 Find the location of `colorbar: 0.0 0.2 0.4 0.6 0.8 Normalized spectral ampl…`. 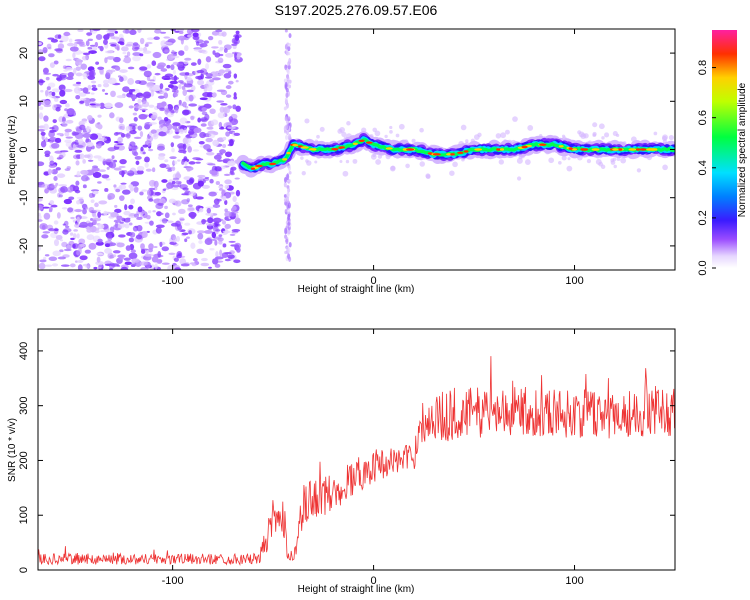

colorbar: 0.0 0.2 0.4 0.6 0.8 Normalized spectral ampl… is located at coordinates (722, 153).